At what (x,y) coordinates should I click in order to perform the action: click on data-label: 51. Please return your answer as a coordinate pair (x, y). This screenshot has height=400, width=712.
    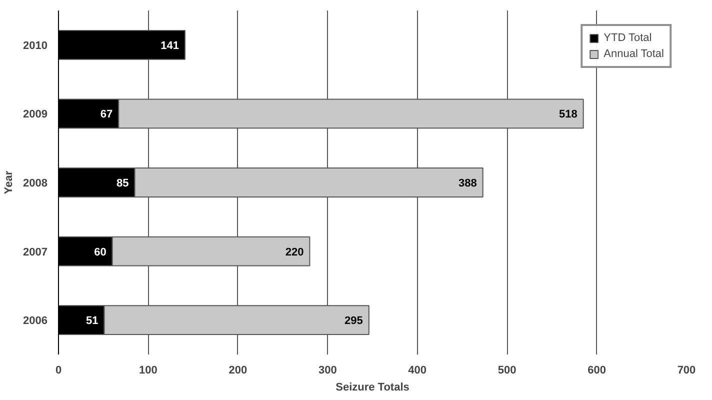
    Looking at the image, I should click on (92, 321).